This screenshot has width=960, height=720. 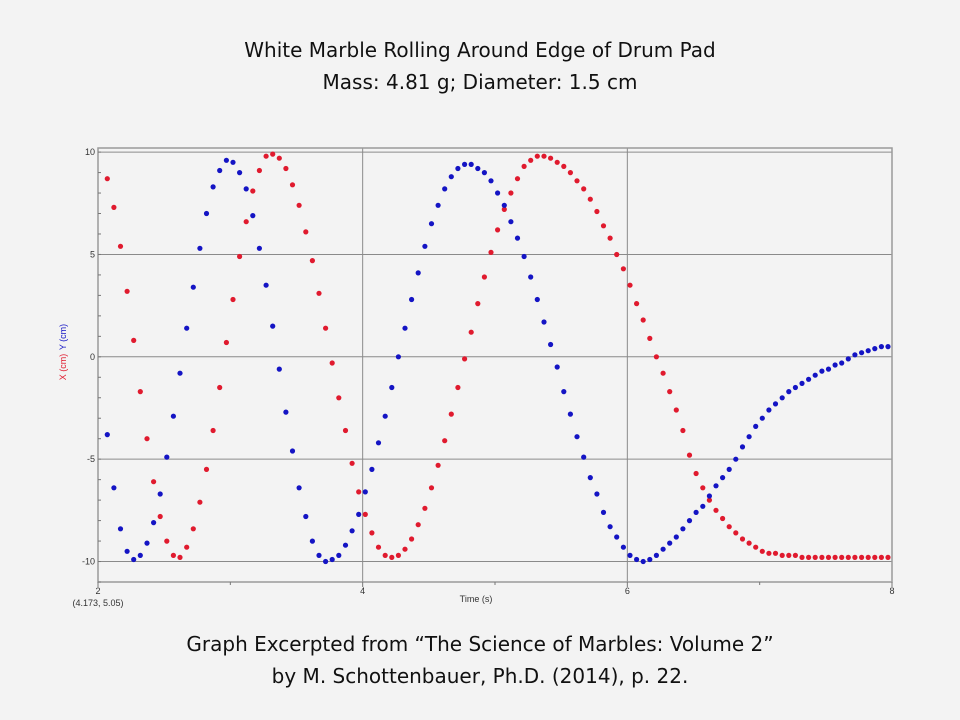 I want to click on chart-subtitle: Mass: 4.81 g; Diameter: 1.5 cm, so click(x=480, y=82).